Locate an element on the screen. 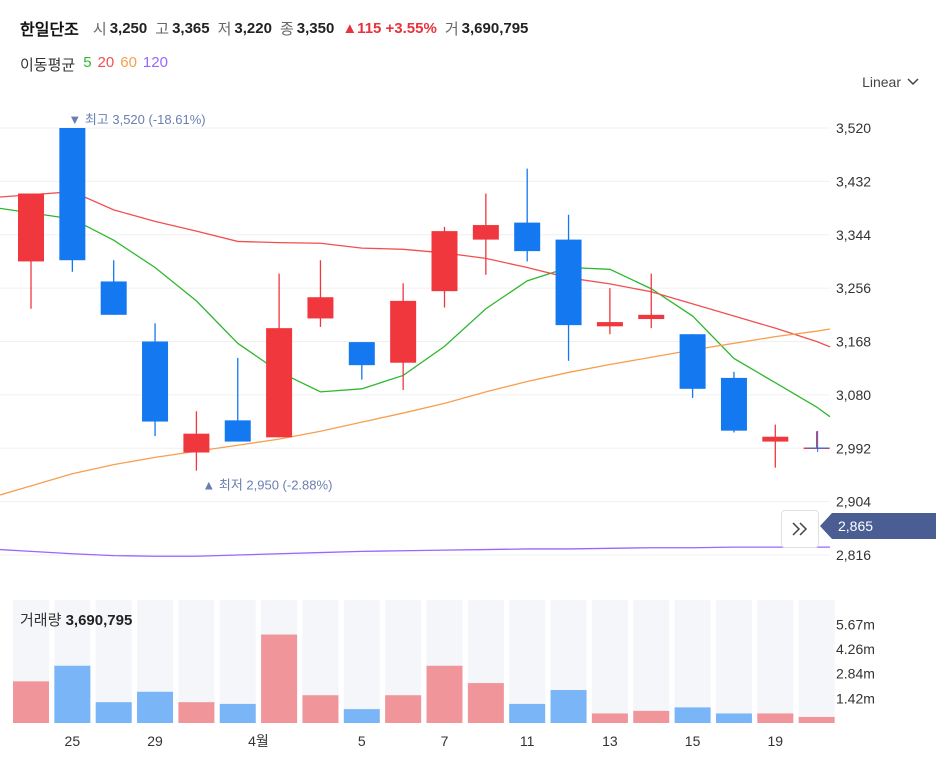 The width and height of the screenshot is (939, 764). volume-tick-label: 2.84m is located at coordinates (855, 674).